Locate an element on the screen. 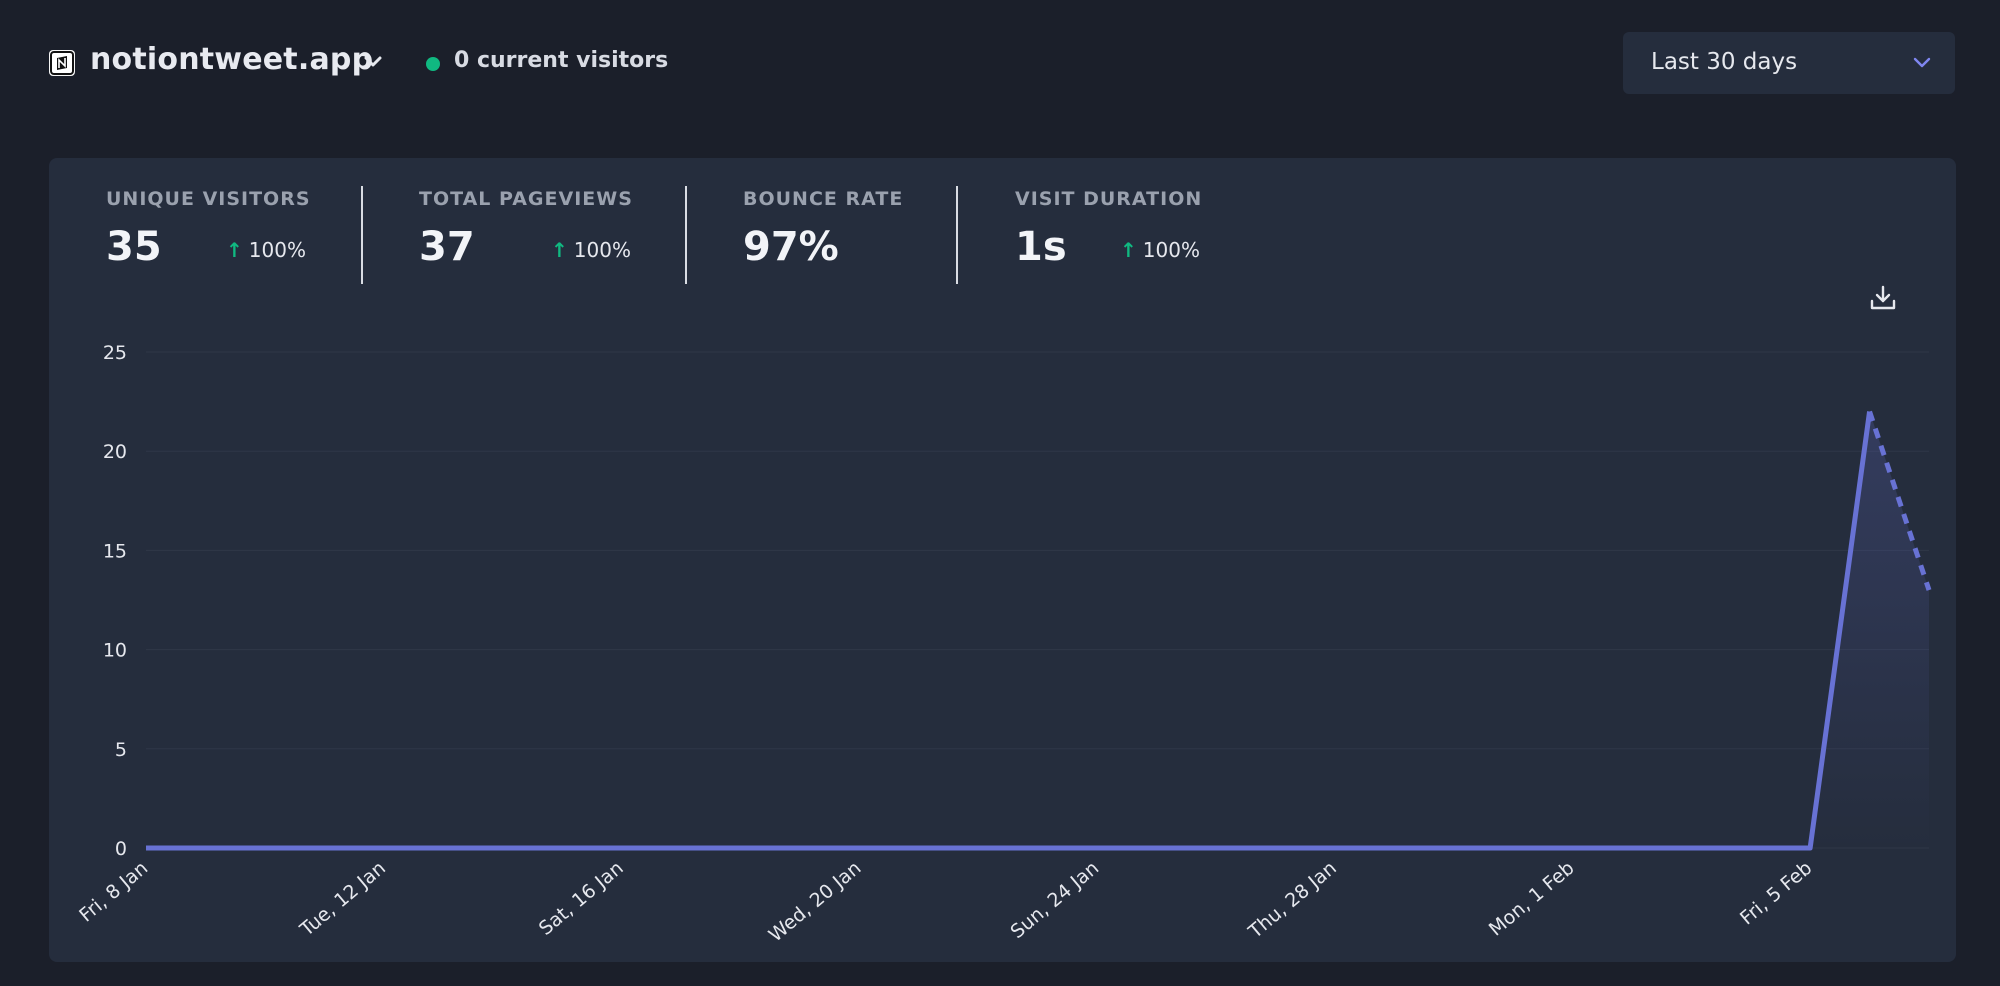 This screenshot has width=2000, height=986. x-tick-label: Sat, 16 Jan is located at coordinates (581, 898).